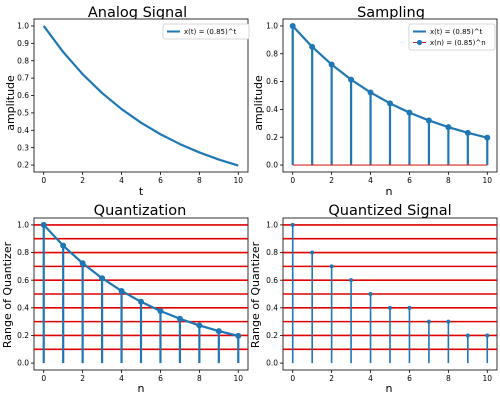  What do you see at coordinates (23, 78) in the screenshot?
I see `y-tick-label: 0.7` at bounding box center [23, 78].